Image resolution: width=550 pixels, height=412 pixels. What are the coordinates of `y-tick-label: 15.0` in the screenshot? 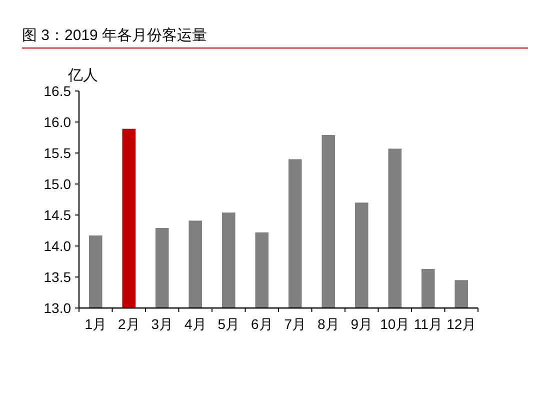 It's located at (58, 184).